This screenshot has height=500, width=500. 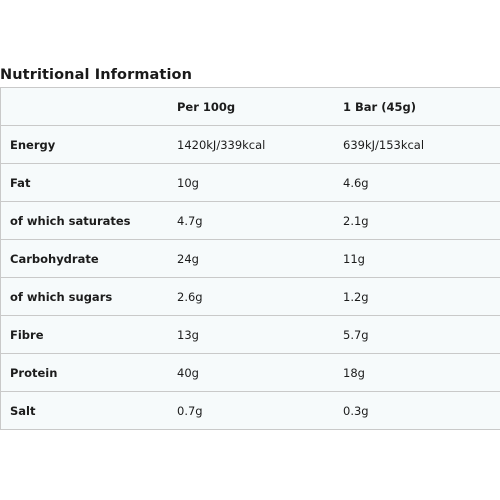 What do you see at coordinates (379, 106) in the screenshot?
I see `header-per-bar: 1 Bar (45g)` at bounding box center [379, 106].